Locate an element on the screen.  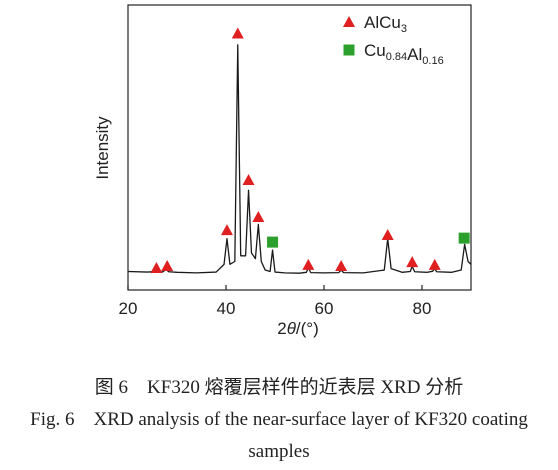
legend-label-part: 3 is located at coordinates (404, 29).